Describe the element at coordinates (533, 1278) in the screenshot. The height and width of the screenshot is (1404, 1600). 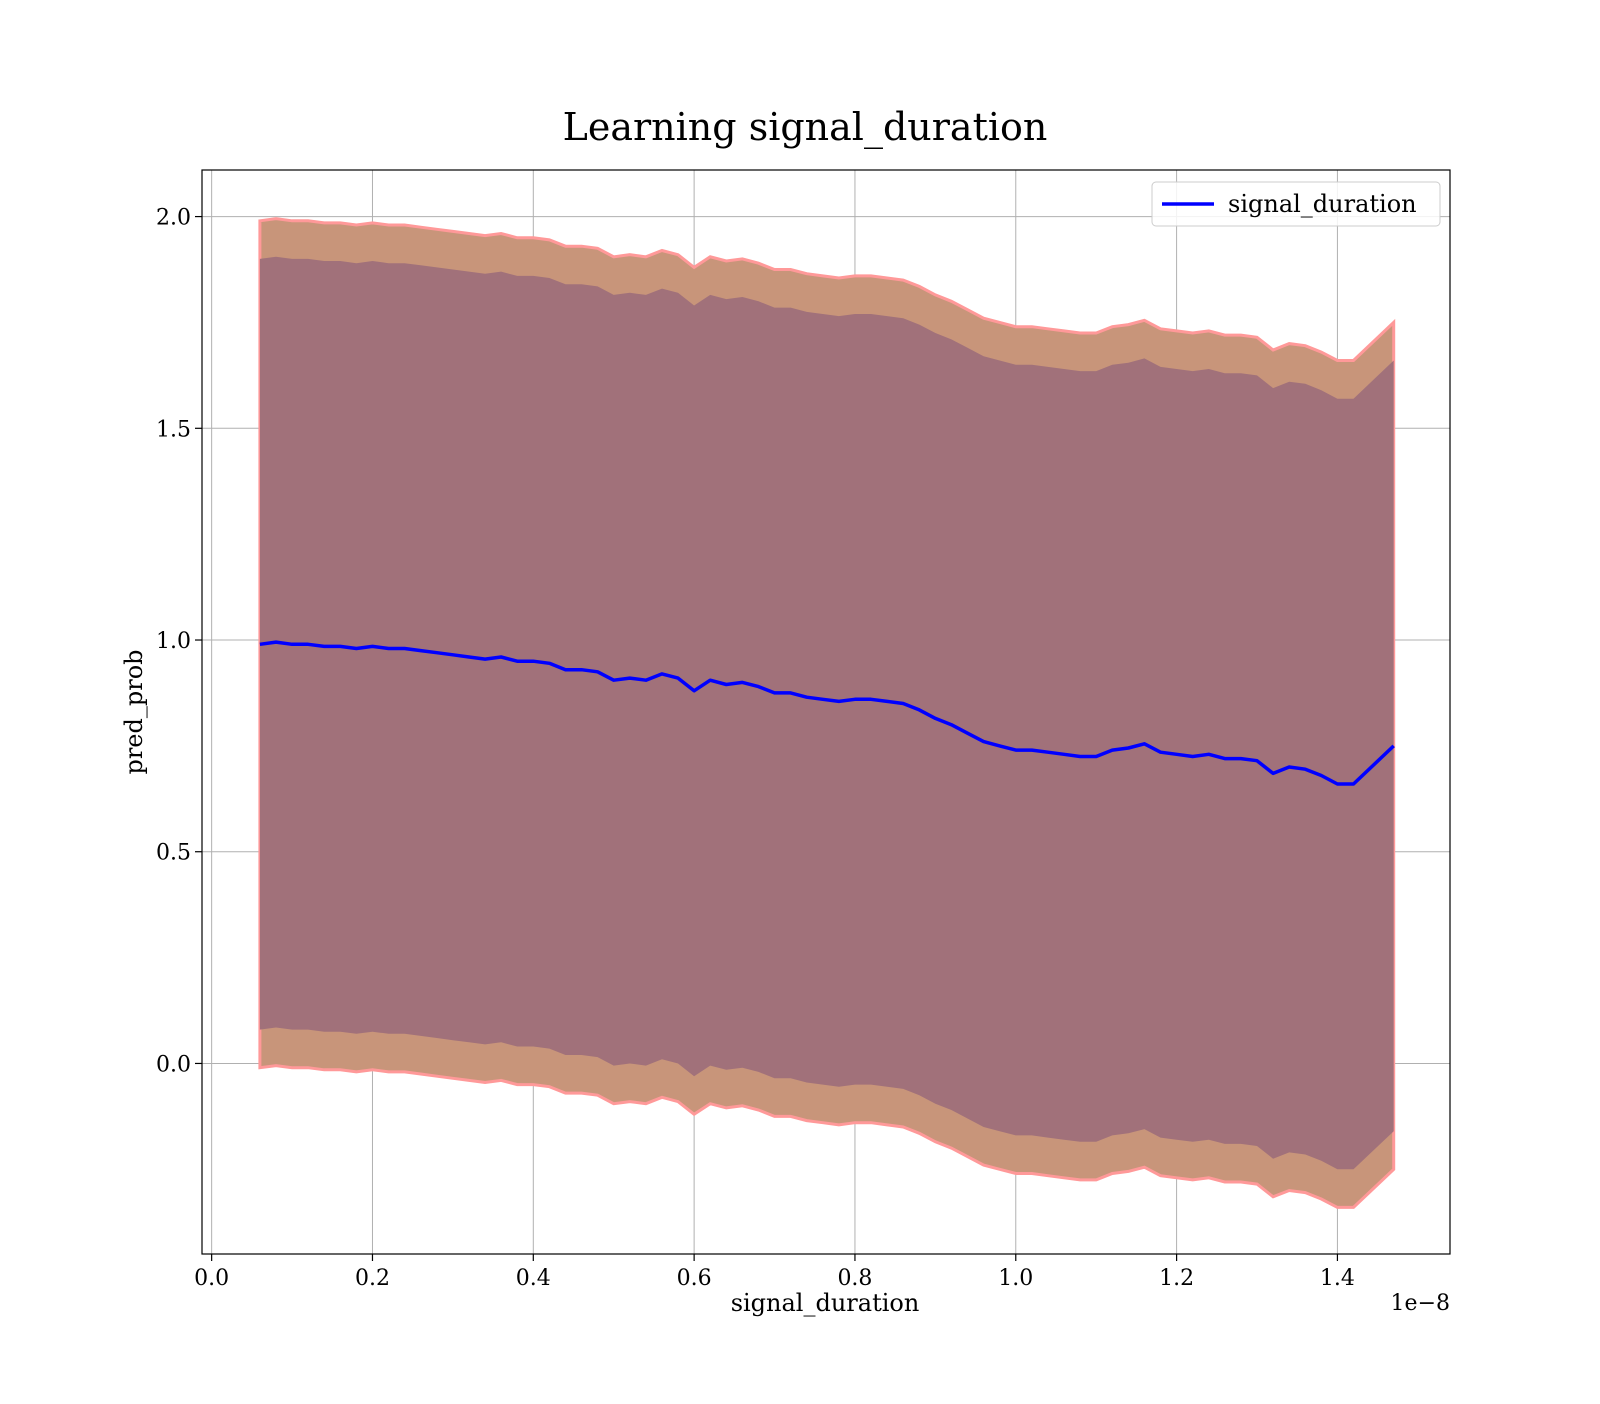
I see `x-tick-label: 0.4` at that location.